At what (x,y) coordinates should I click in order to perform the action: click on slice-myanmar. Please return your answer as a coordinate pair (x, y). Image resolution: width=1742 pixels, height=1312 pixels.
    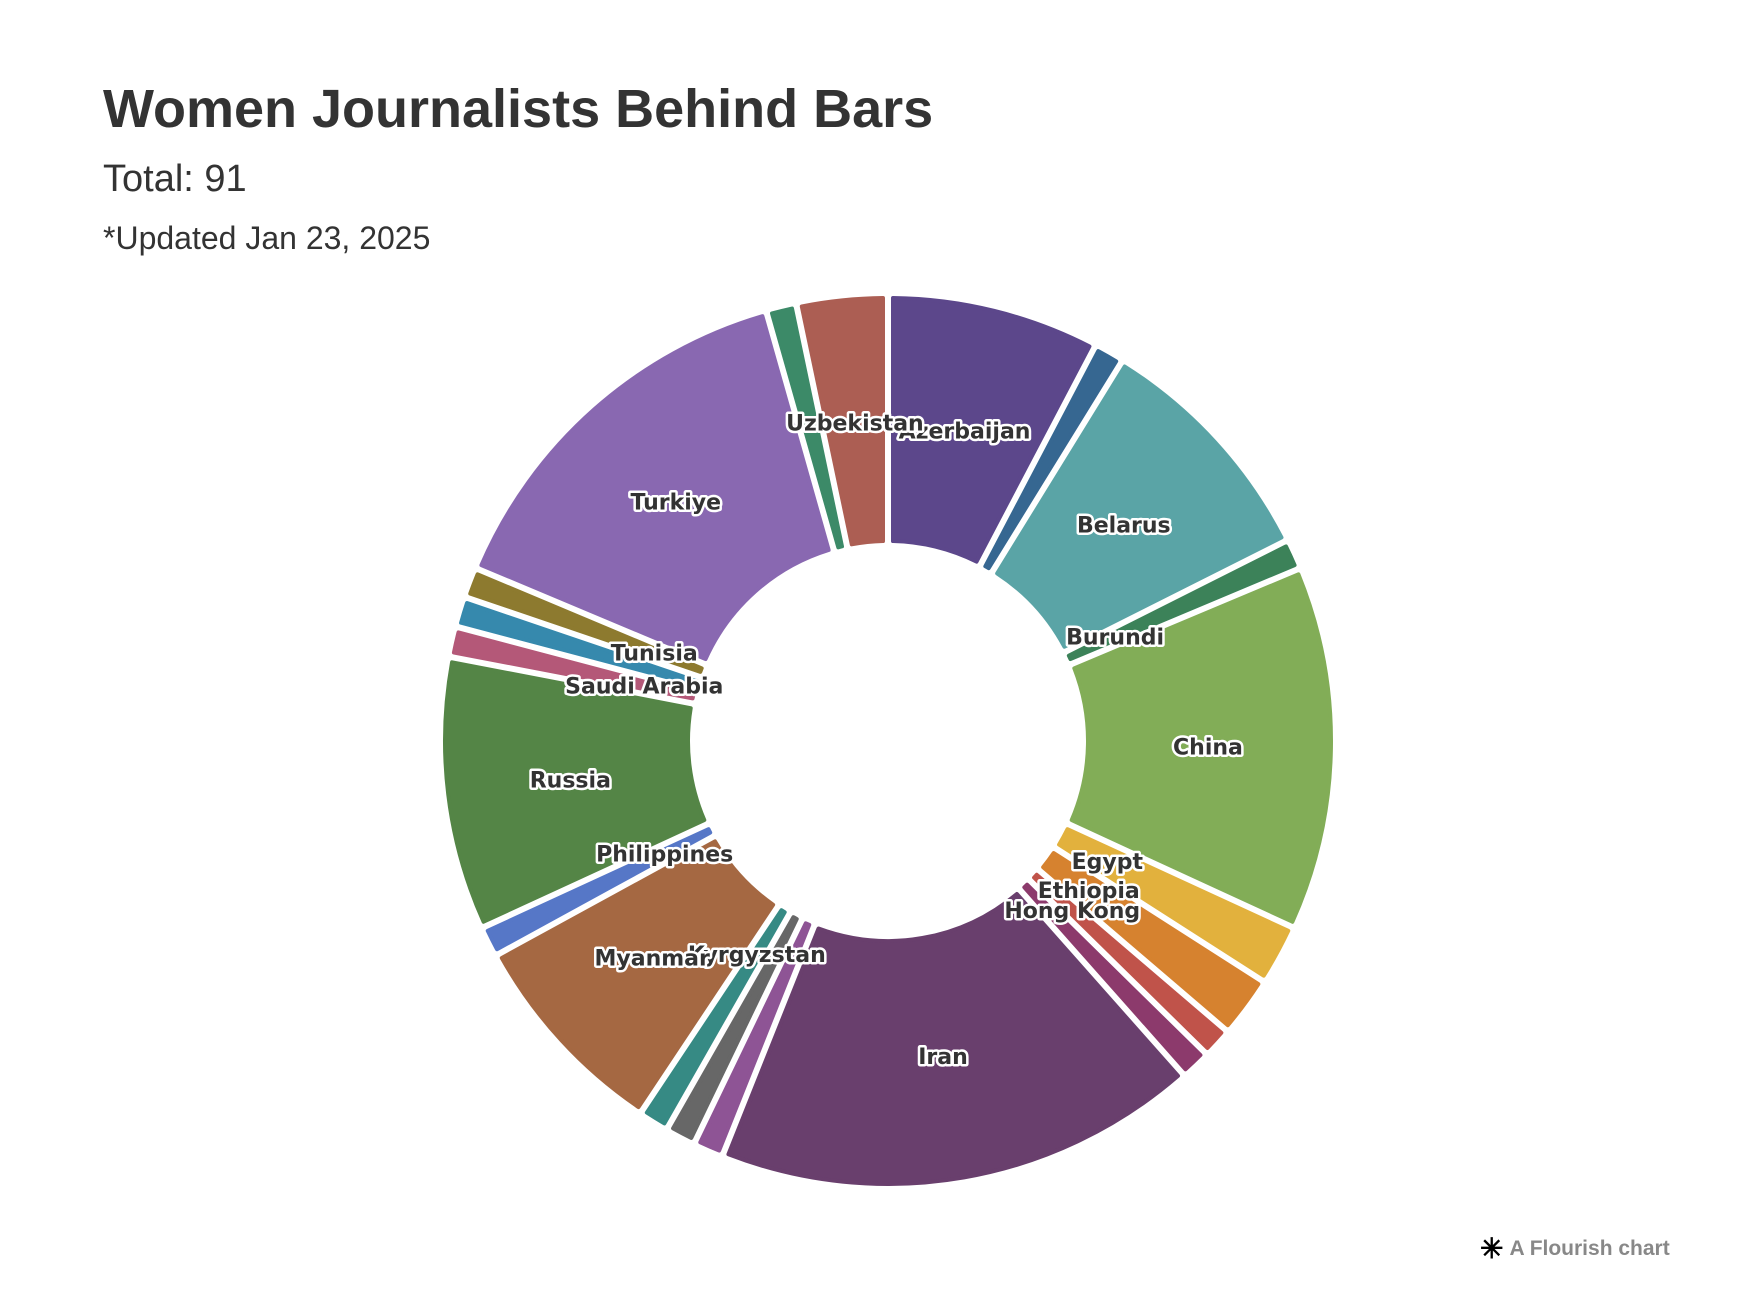
    Looking at the image, I should click on (637, 974).